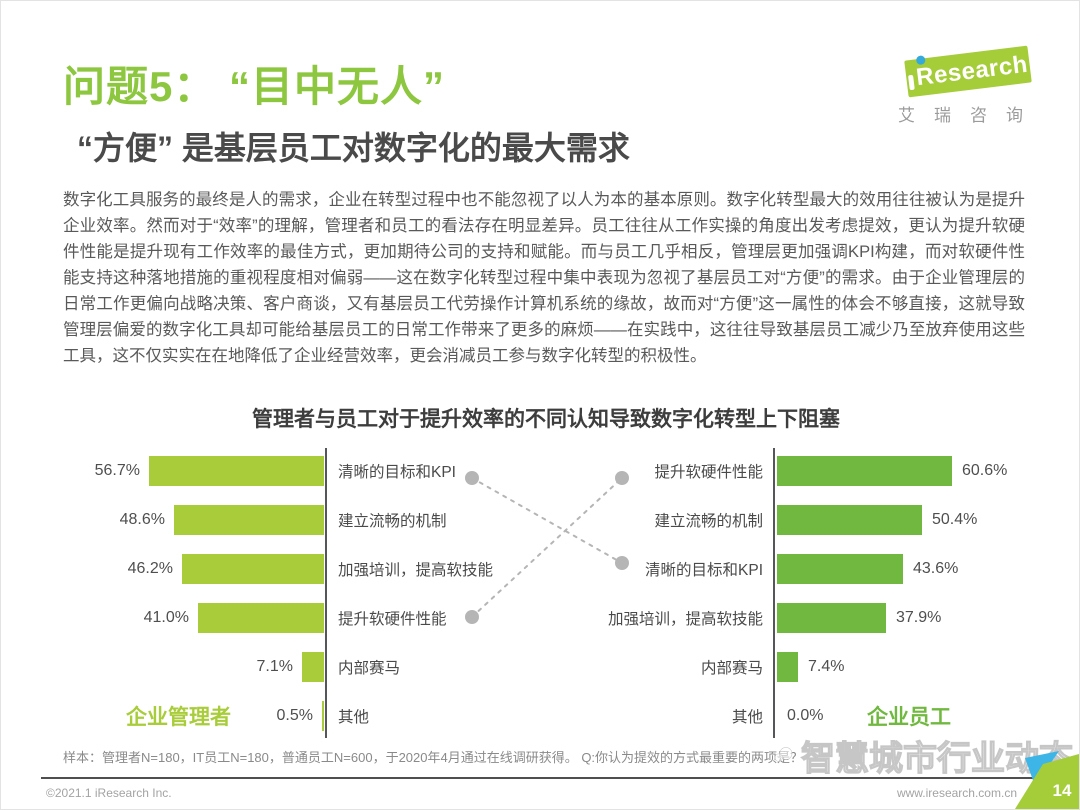 The width and height of the screenshot is (1080, 810). I want to click on website-url: www.iresearch.com.cn, so click(956, 793).